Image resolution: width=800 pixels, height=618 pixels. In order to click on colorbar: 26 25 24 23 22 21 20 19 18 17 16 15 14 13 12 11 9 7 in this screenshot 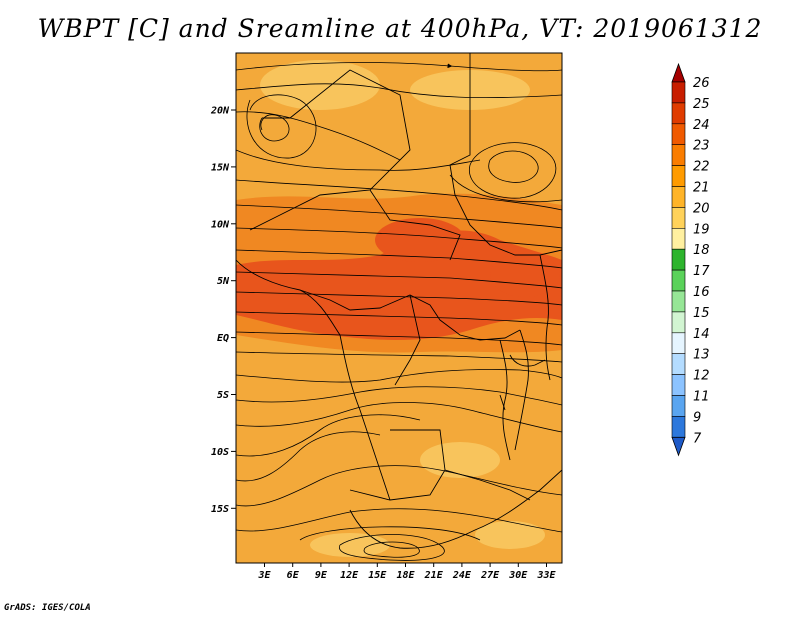, I will do `click(690, 259)`.